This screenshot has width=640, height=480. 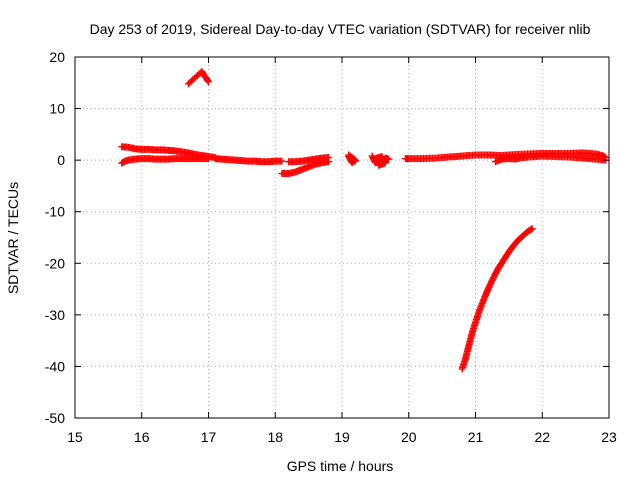 What do you see at coordinates (55, 315) in the screenshot?
I see `y-tick-label: -30` at bounding box center [55, 315].